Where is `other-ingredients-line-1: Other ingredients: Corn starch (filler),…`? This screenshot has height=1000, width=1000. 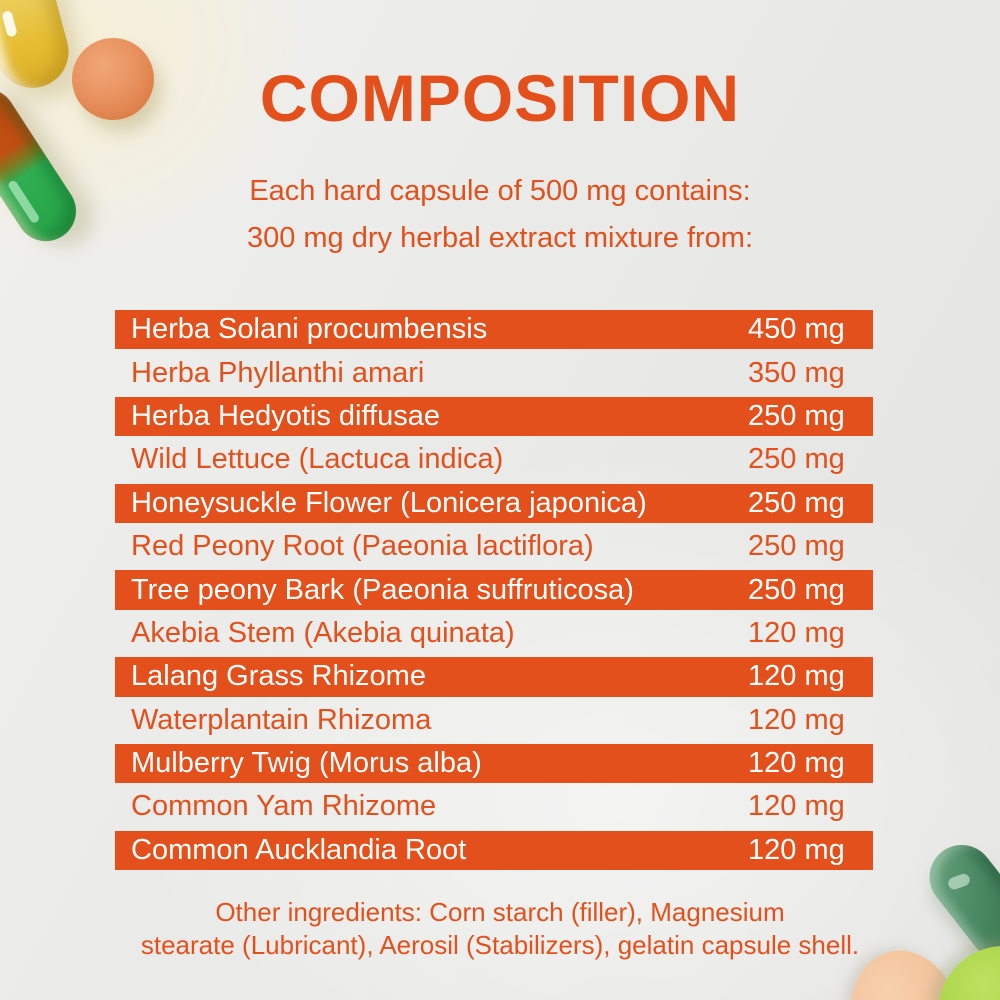 other-ingredients-line-1: Other ingredients: Corn starch (filler),… is located at coordinates (500, 912).